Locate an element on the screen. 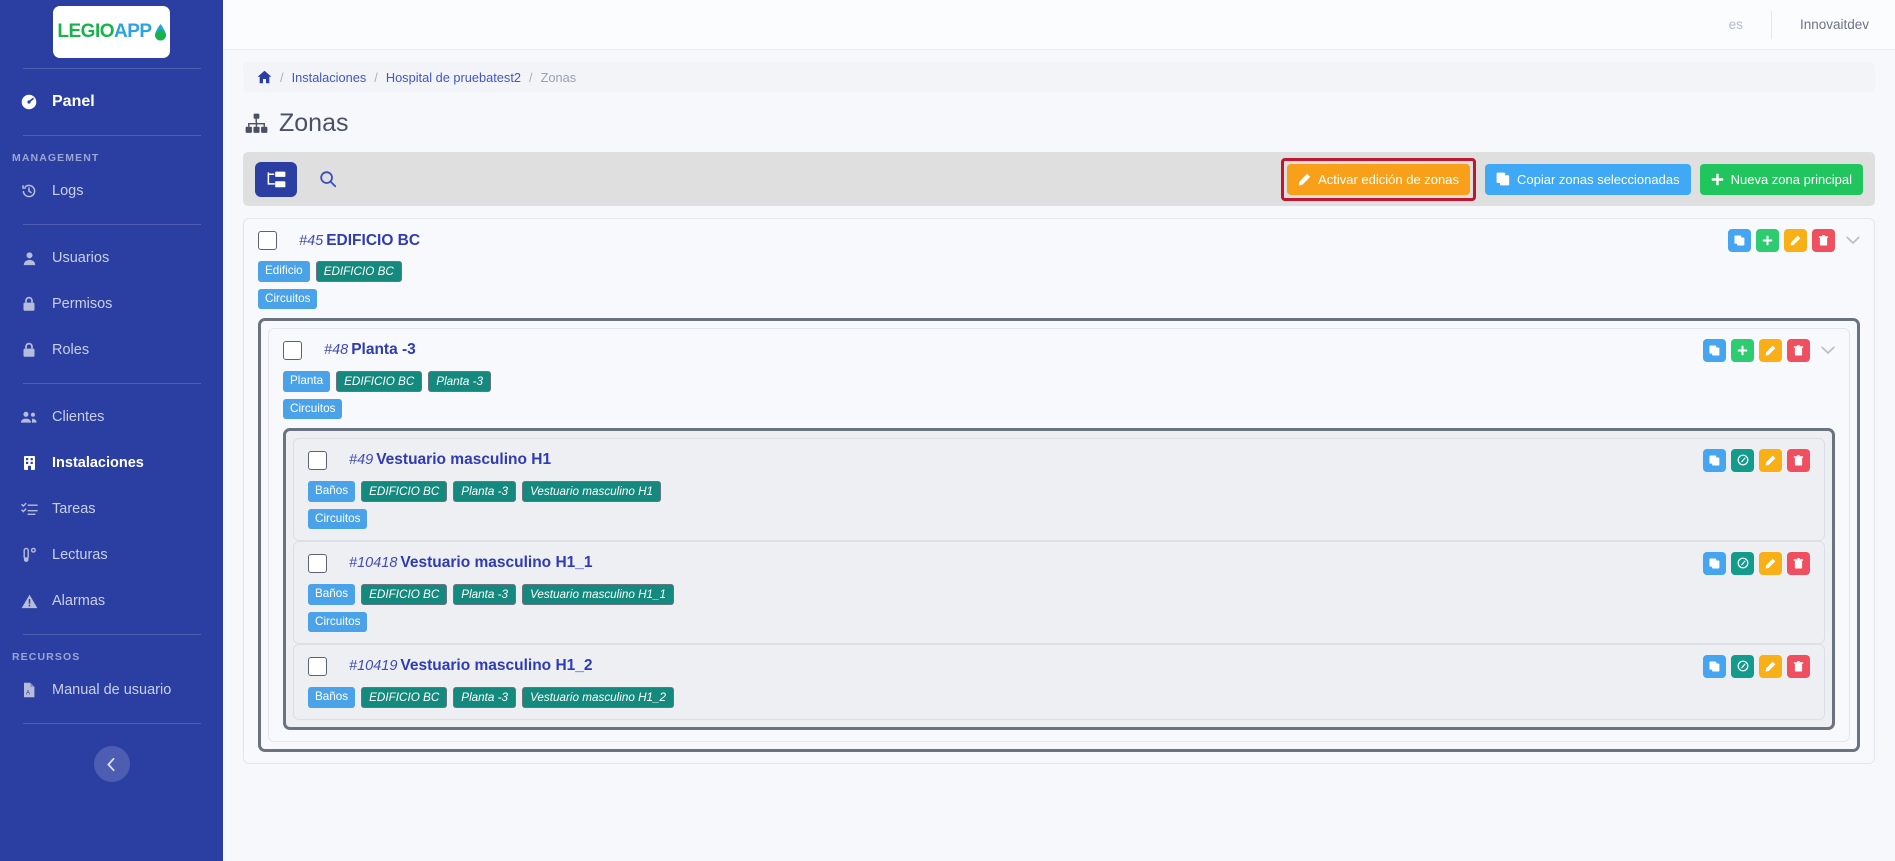  app-logo: LEGIO APP is located at coordinates (111, 32).